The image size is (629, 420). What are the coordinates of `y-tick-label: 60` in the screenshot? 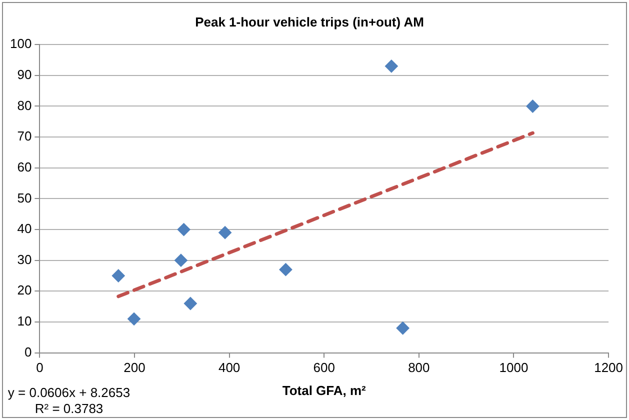 It's located at (24, 166).